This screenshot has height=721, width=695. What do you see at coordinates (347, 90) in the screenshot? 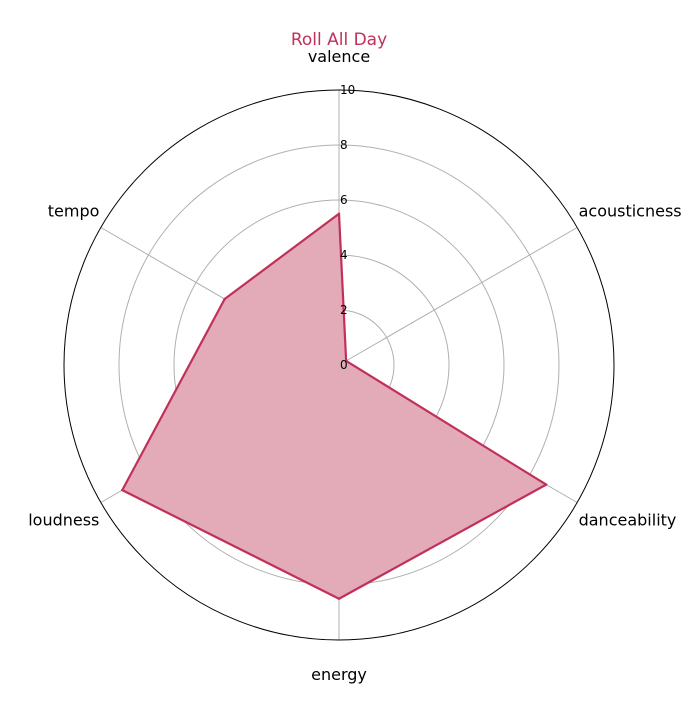
I see `tick-label: 10` at bounding box center [347, 90].